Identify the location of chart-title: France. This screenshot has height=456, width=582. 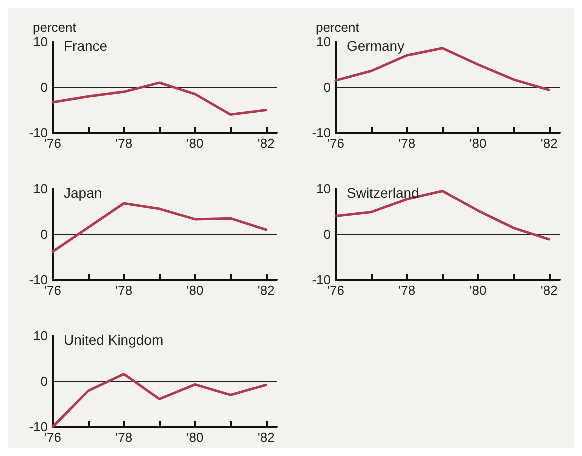
(86, 46).